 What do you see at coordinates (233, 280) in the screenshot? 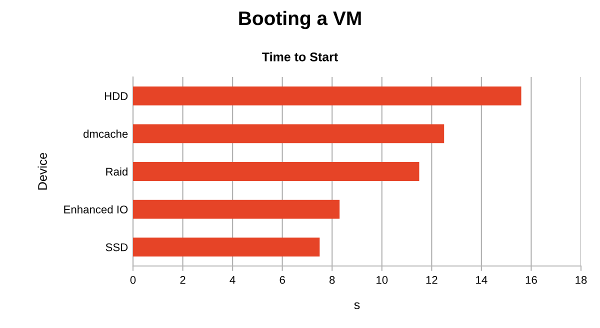
I see `x-tick-label: 4` at bounding box center [233, 280].